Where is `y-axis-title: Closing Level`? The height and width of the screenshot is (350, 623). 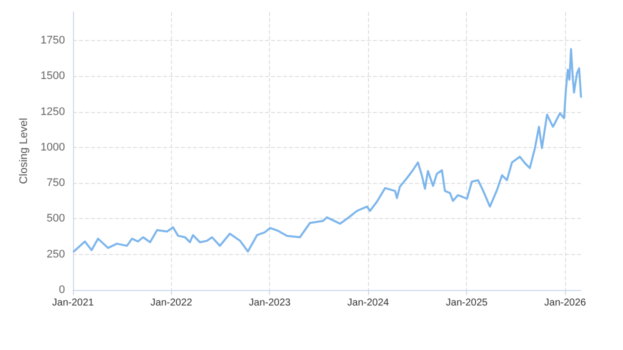
y-axis-title: Closing Level is located at coordinates (24, 151).